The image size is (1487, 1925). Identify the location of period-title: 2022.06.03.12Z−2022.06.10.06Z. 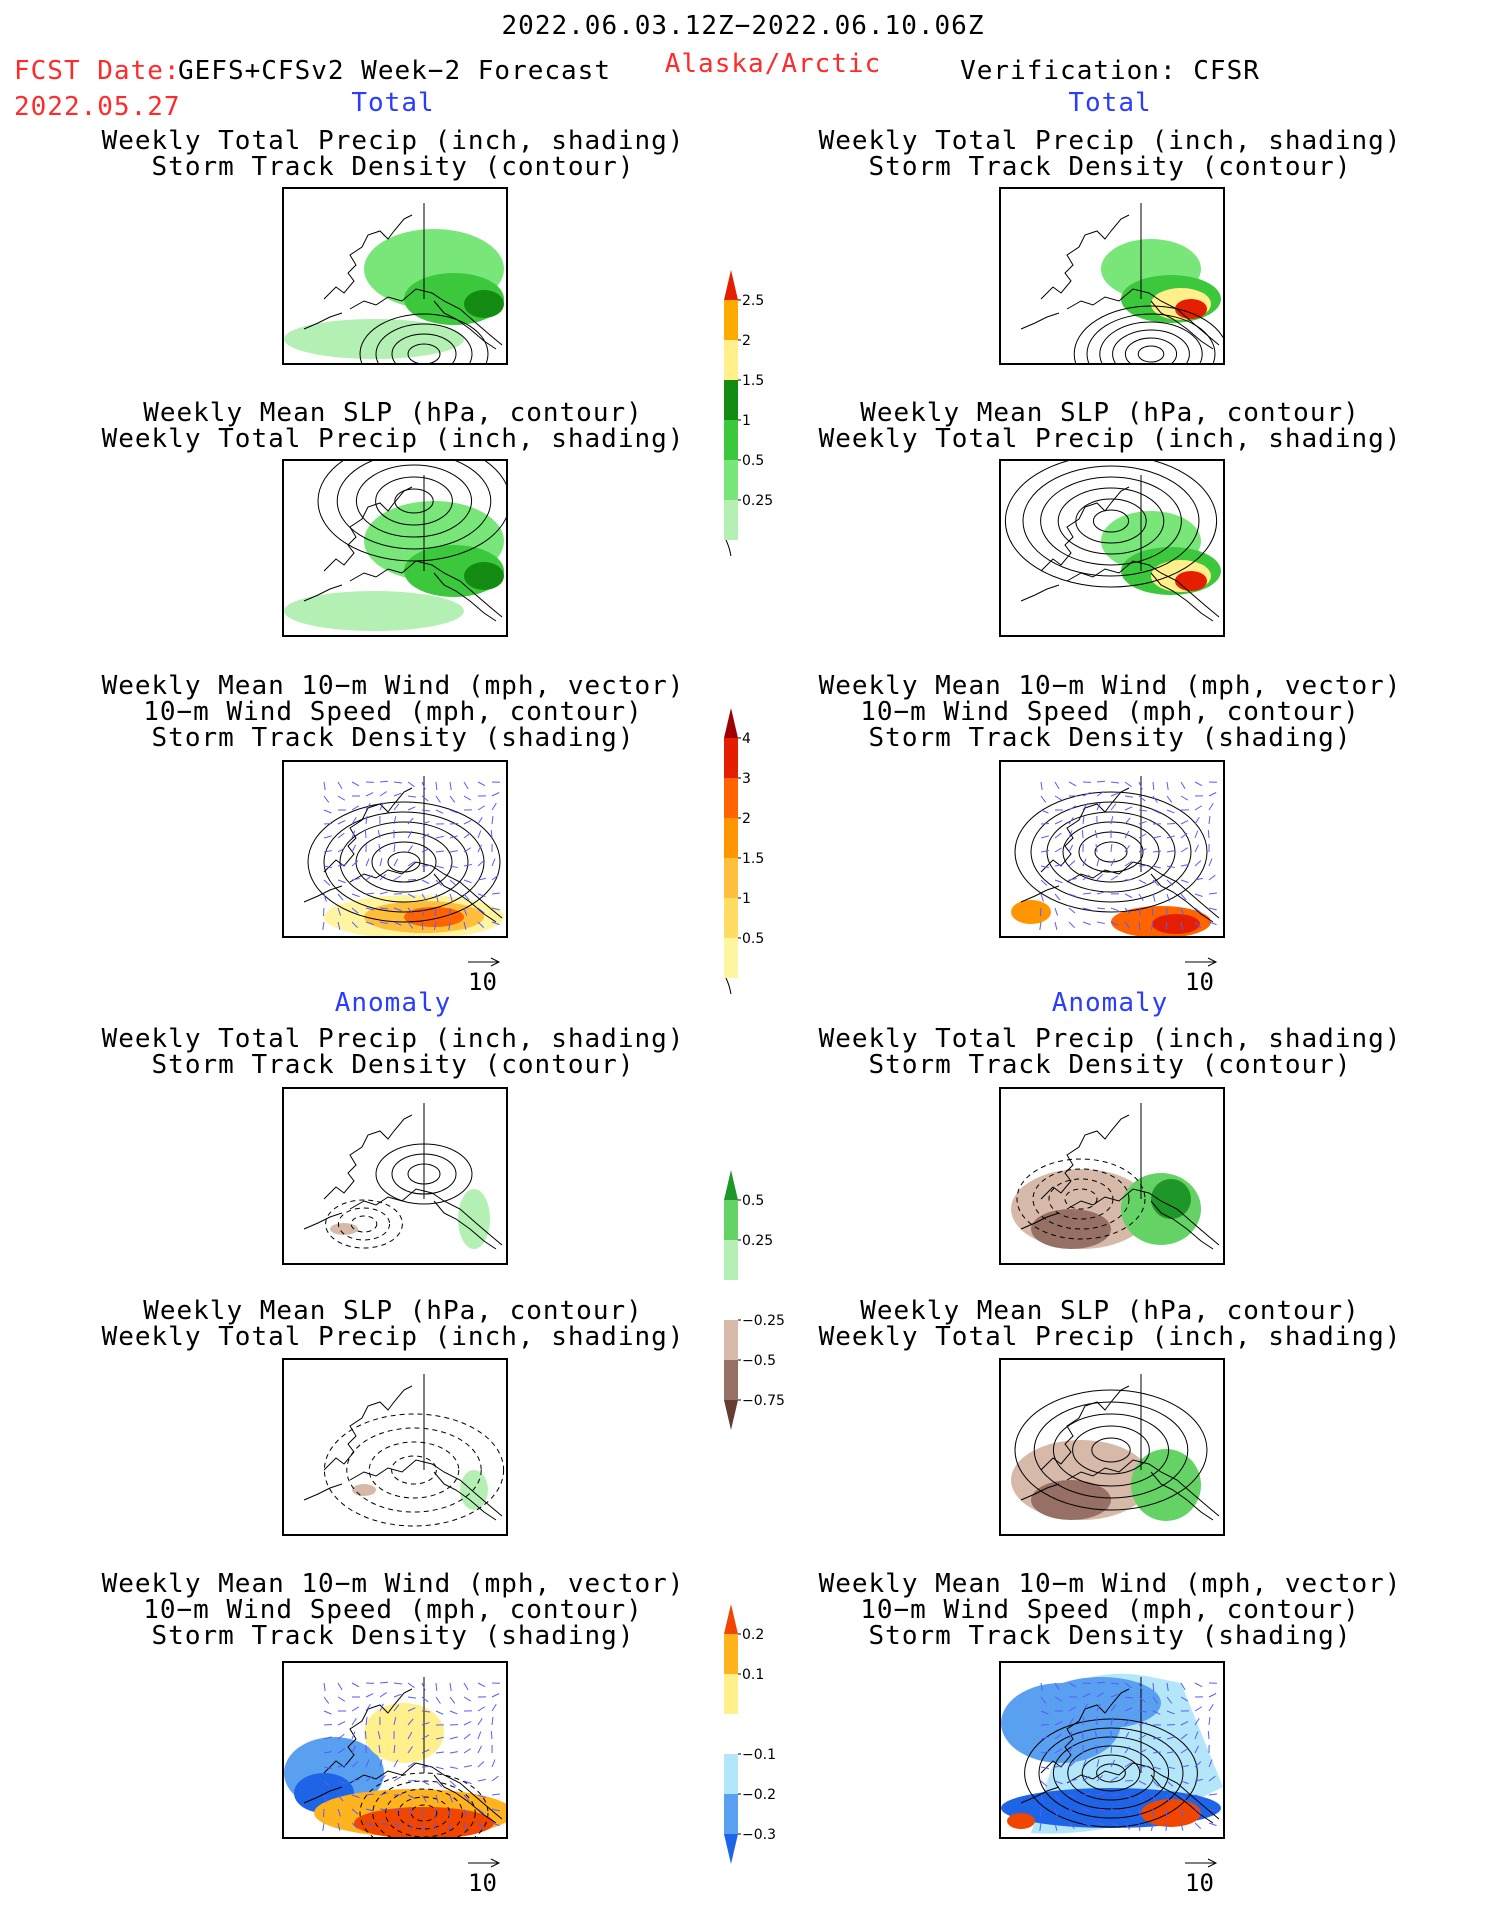
(743, 26).